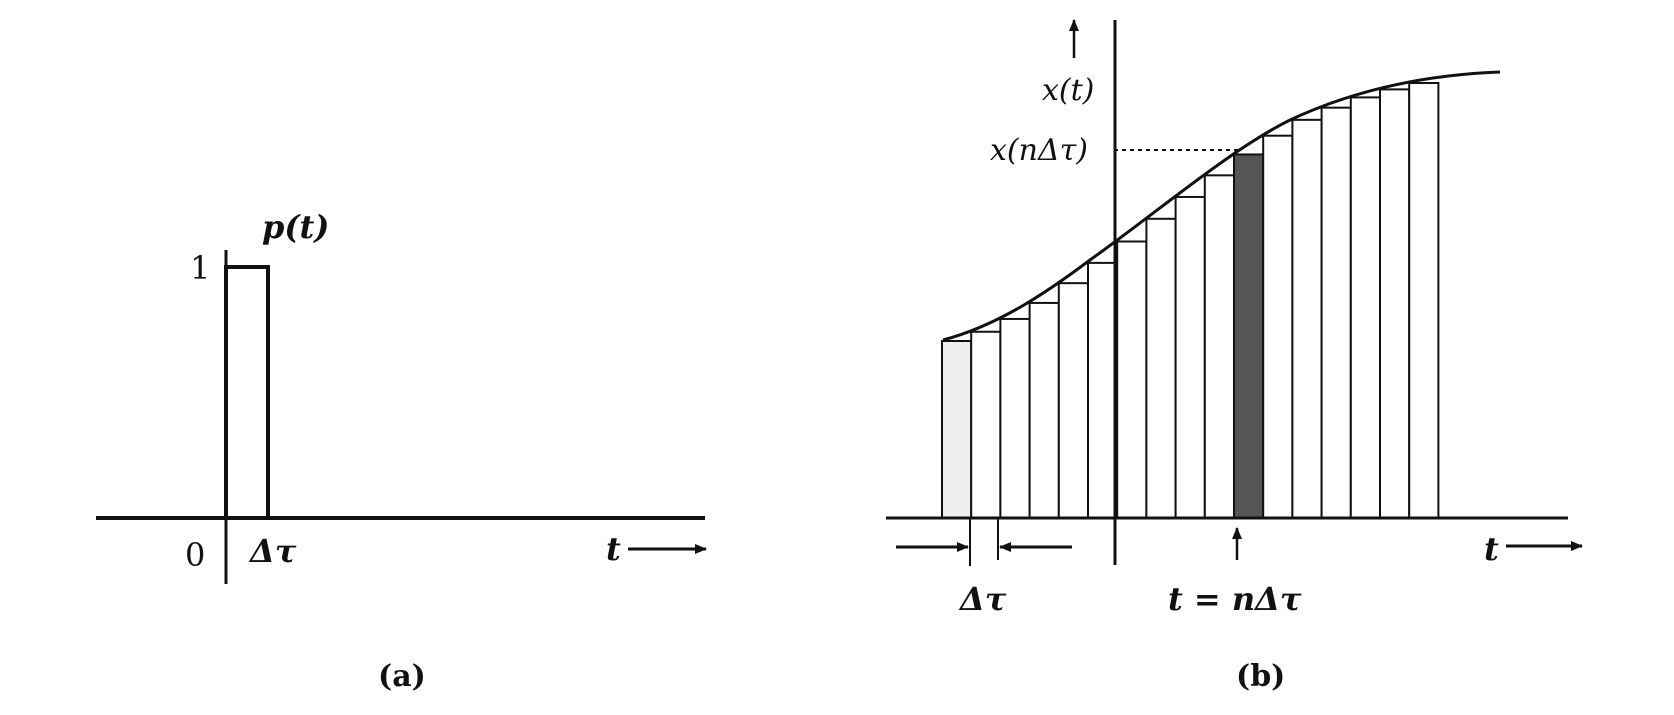  What do you see at coordinates (295, 227) in the screenshot?
I see `a-pulse-label: p(t)` at bounding box center [295, 227].